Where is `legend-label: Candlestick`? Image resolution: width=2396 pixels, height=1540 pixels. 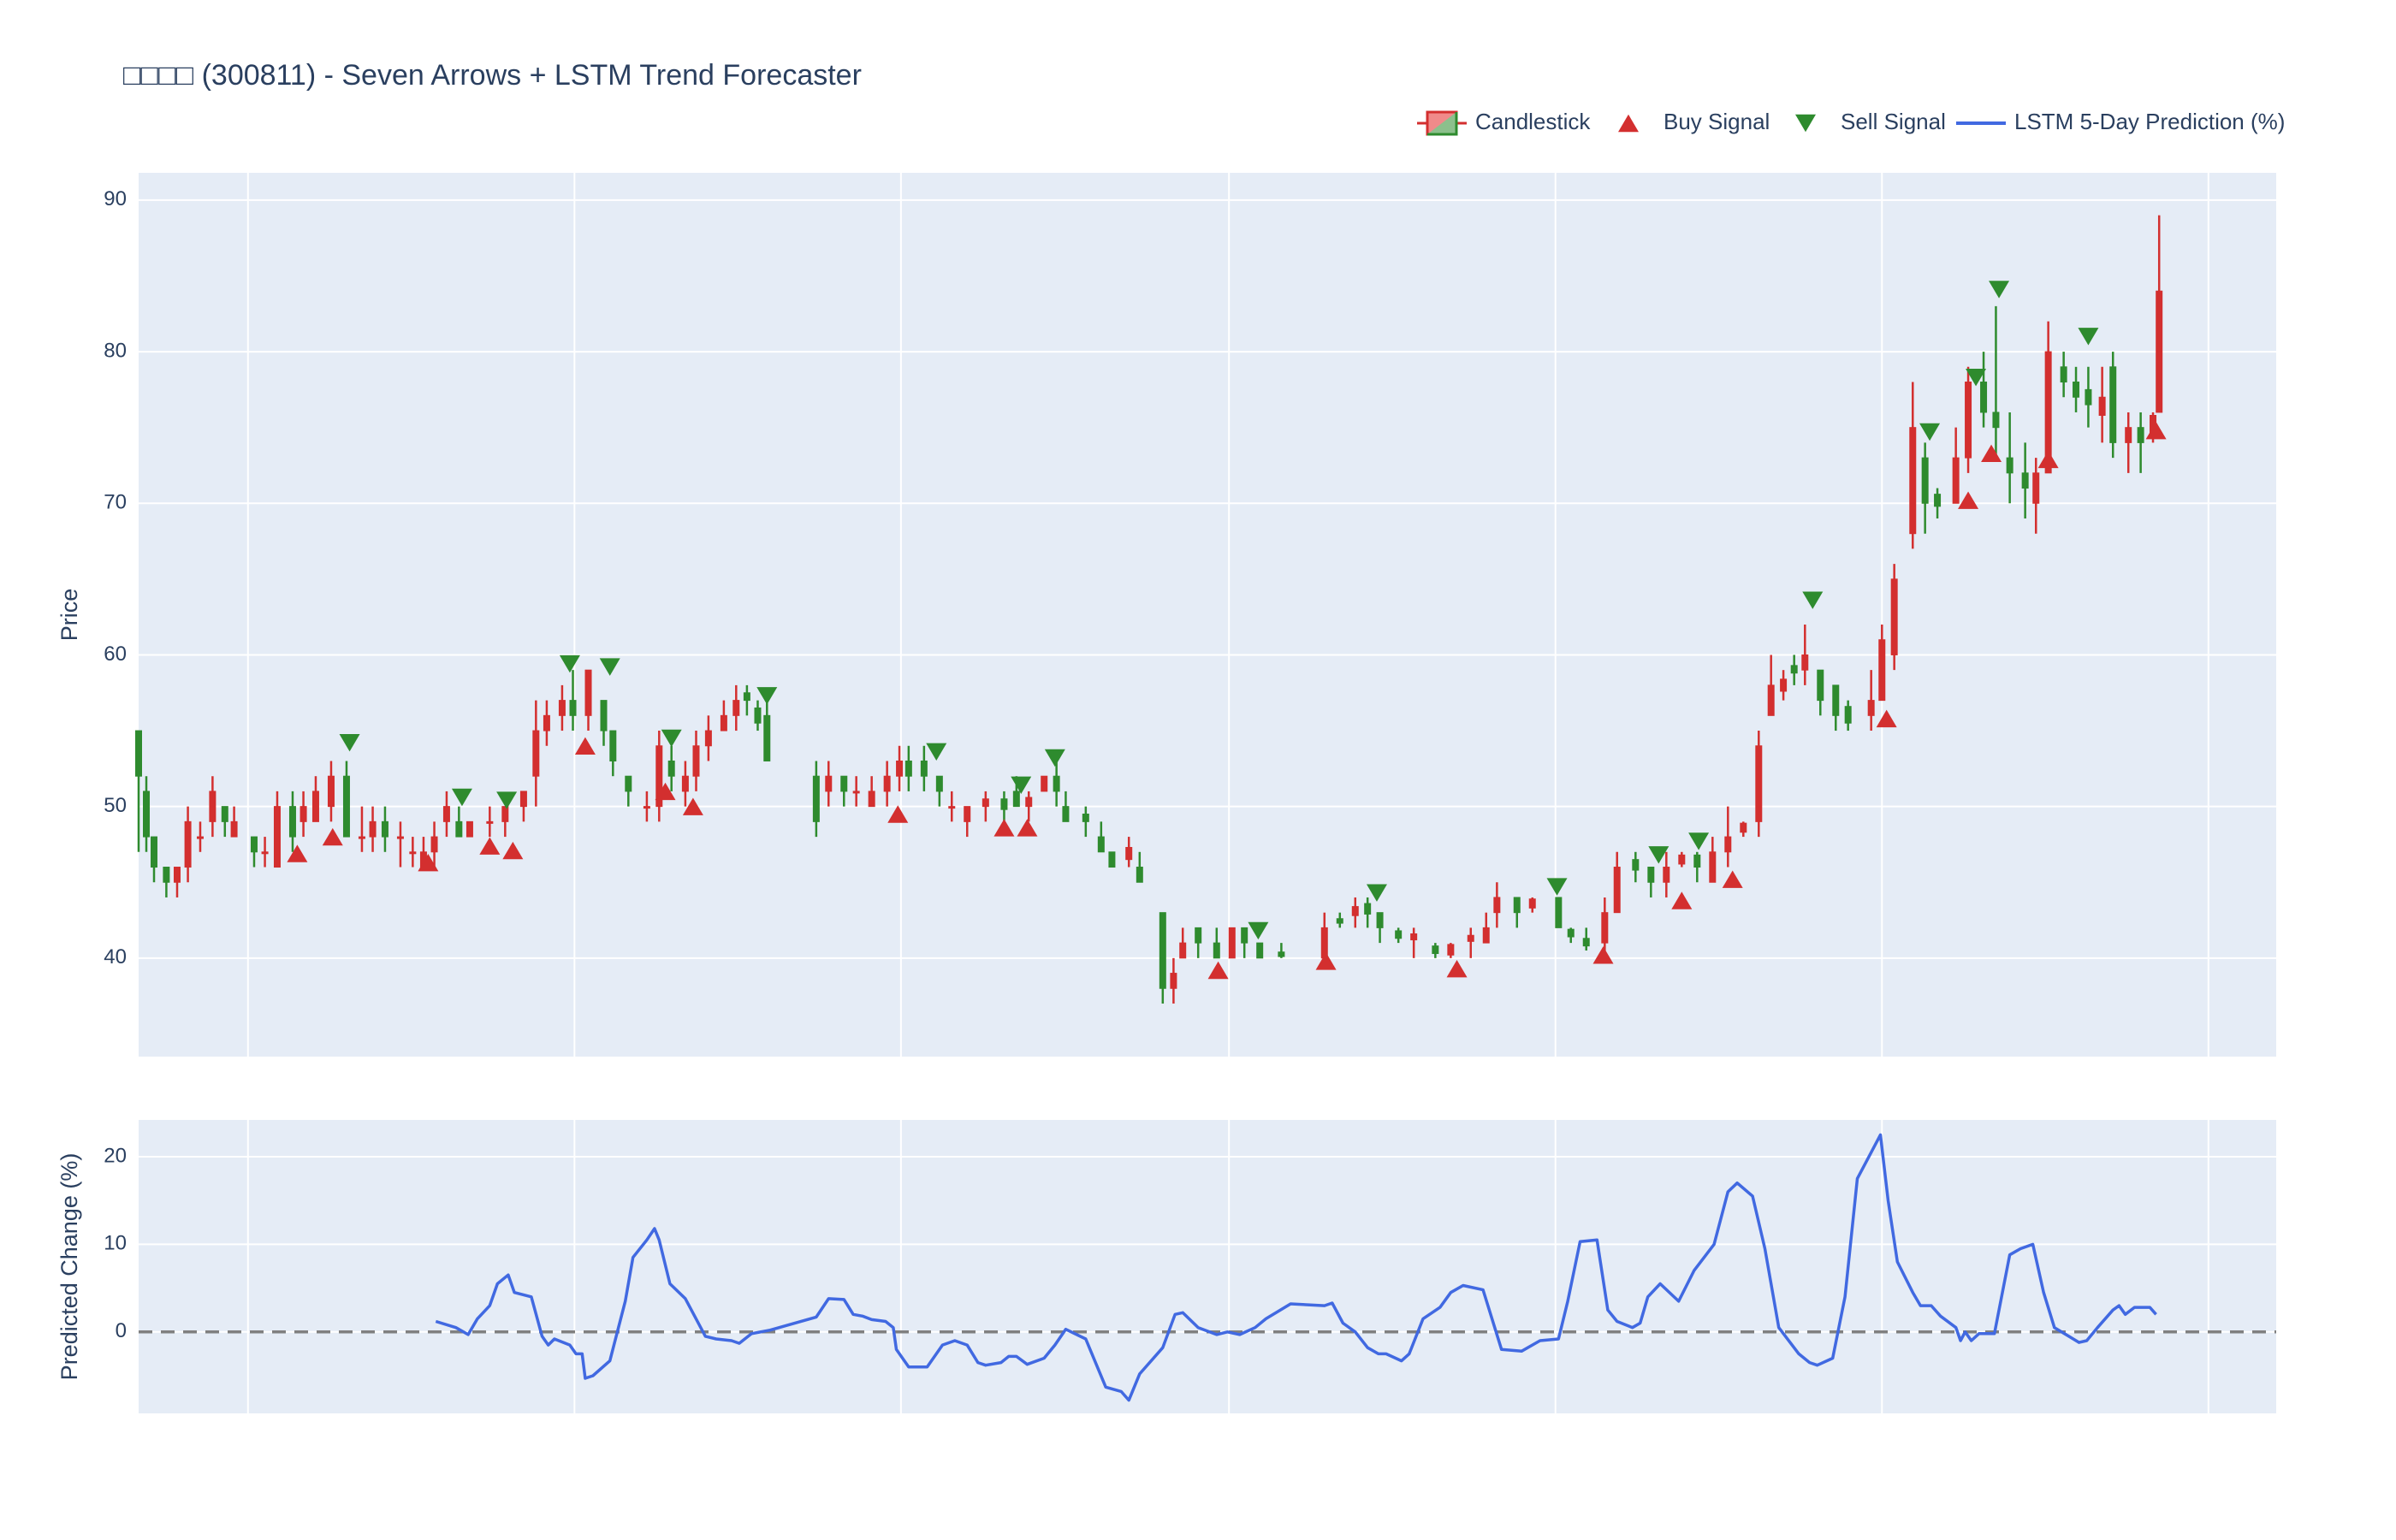 legend-label: Candlestick is located at coordinates (1533, 121).